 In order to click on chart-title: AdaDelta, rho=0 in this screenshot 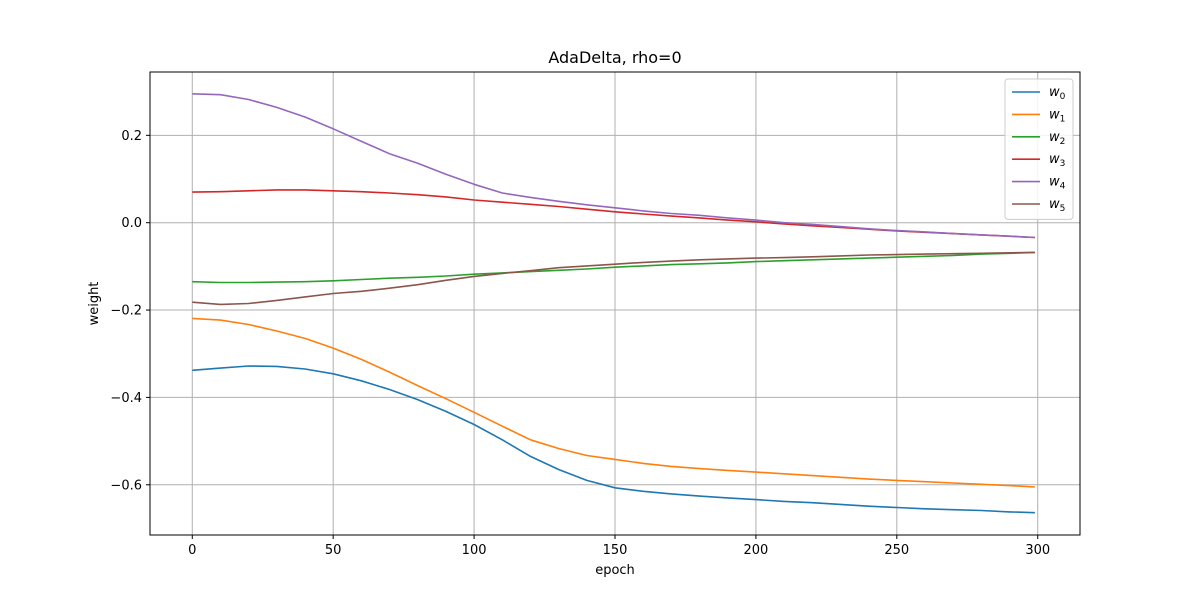, I will do `click(614, 57)`.